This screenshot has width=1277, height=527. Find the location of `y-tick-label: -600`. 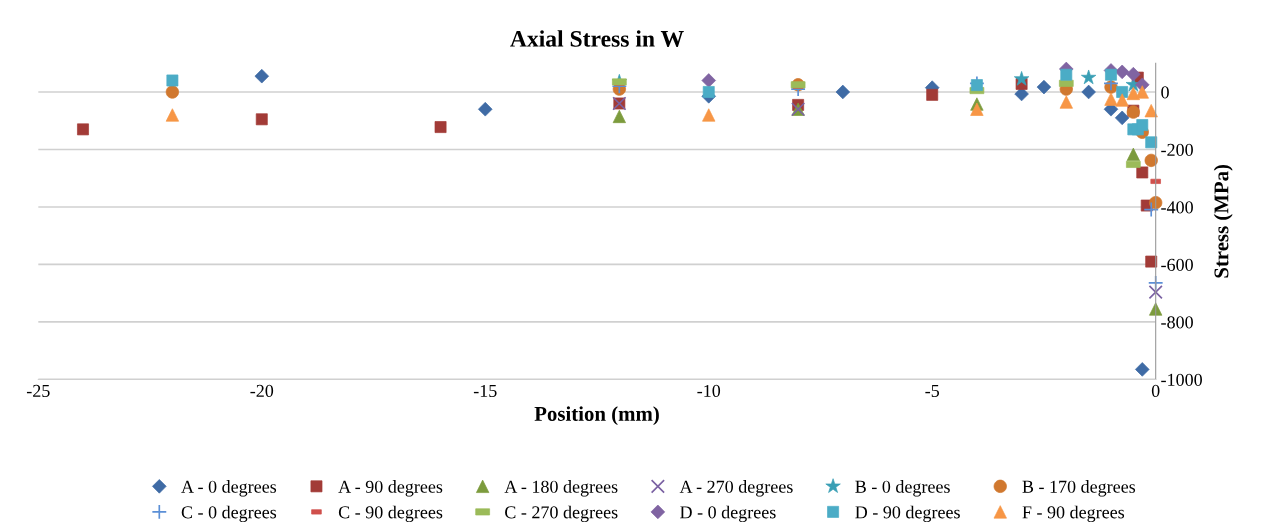

y-tick-label: -600 is located at coordinates (1177, 264).